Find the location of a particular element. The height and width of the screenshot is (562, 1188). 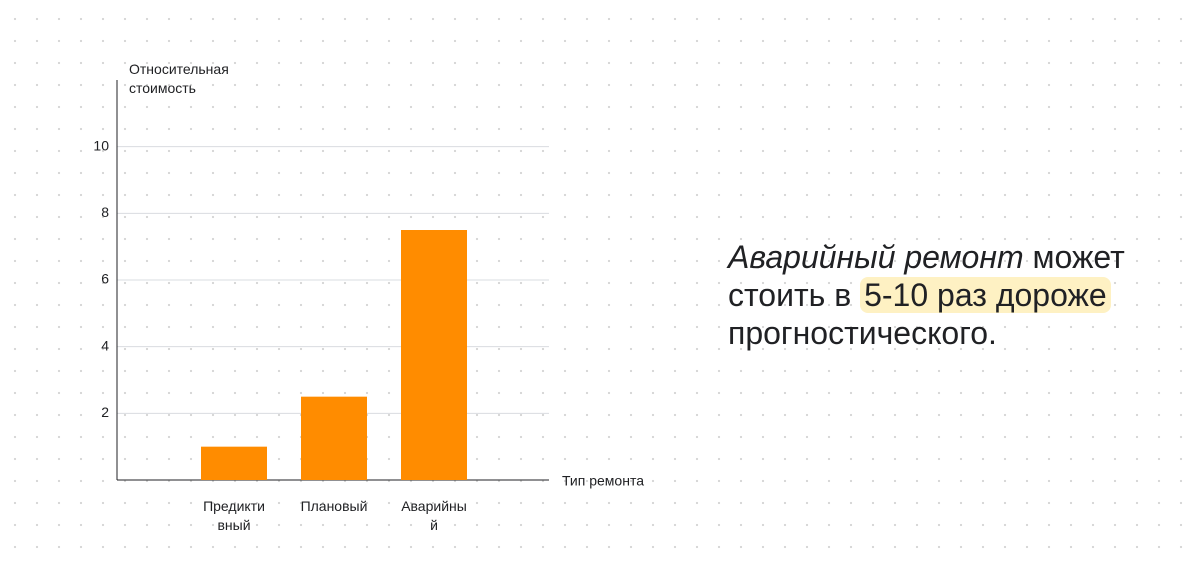

highlight: 5-10 раз дороже is located at coordinates (985, 295).